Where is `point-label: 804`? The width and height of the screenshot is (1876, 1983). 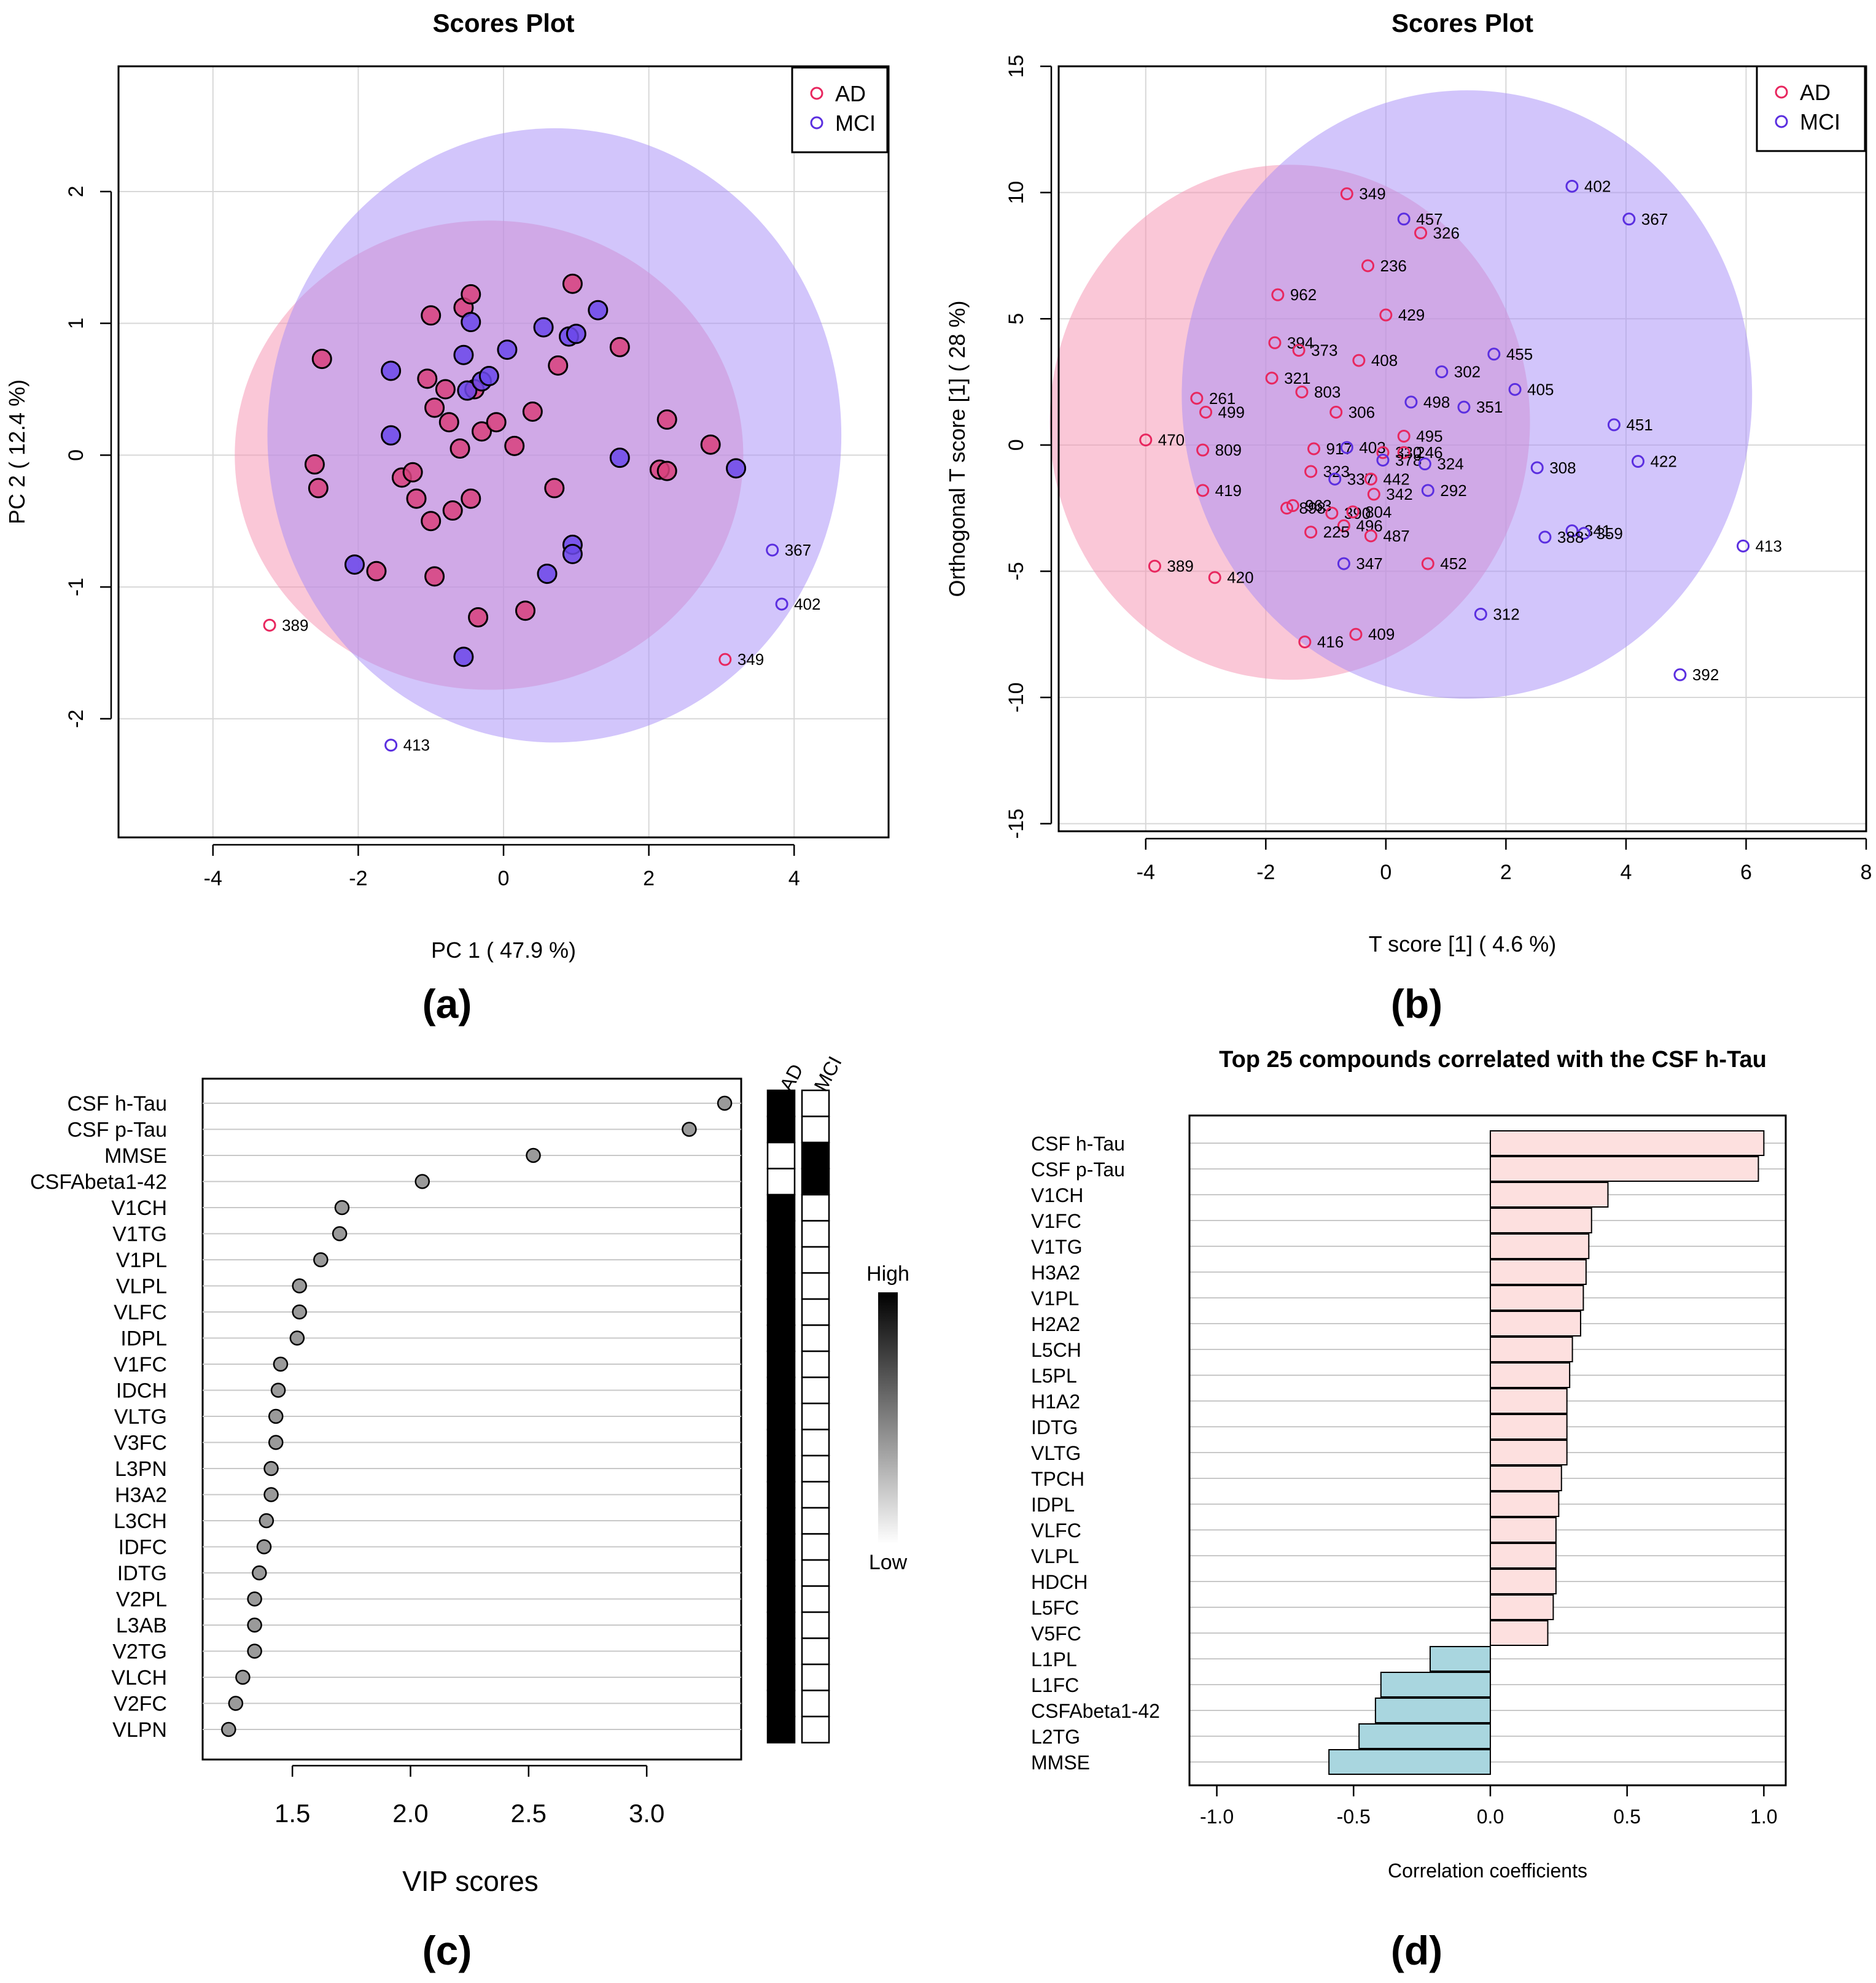
point-label: 804 is located at coordinates (1378, 512).